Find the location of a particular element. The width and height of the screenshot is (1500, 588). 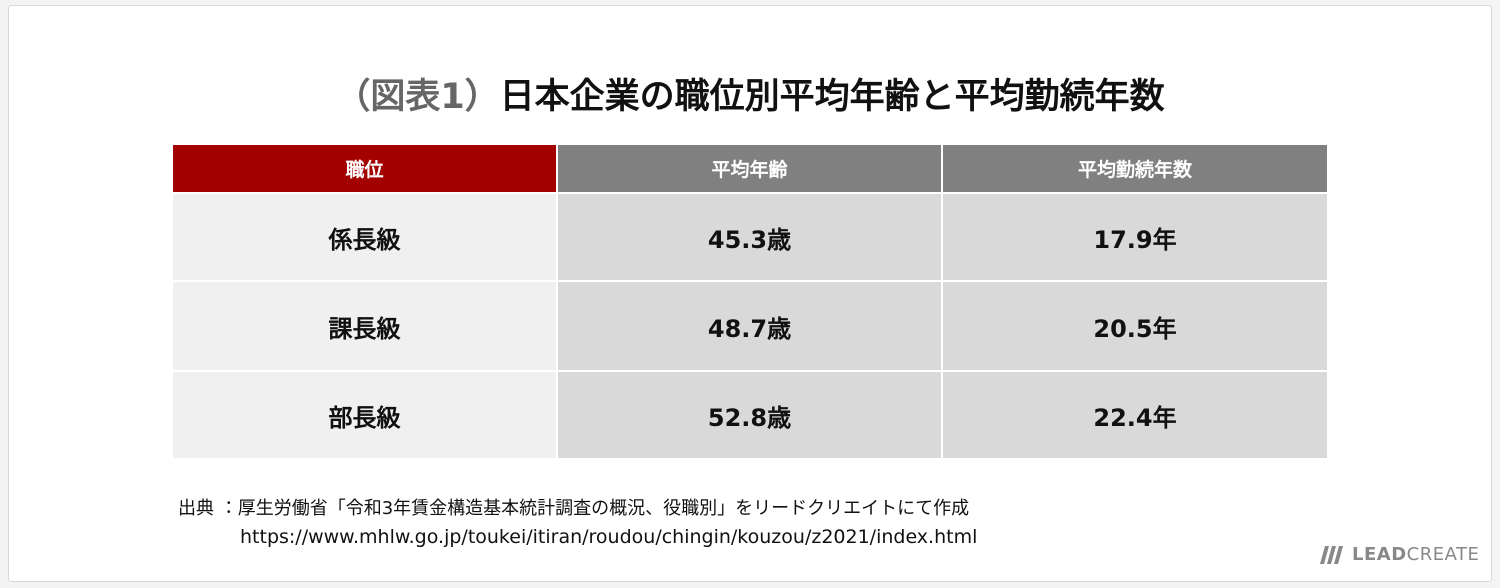

logo-icon is located at coordinates (1331, 554).